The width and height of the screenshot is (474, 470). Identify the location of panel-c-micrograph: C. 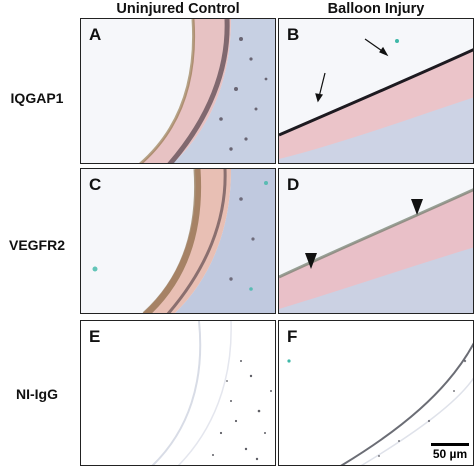
(178, 241).